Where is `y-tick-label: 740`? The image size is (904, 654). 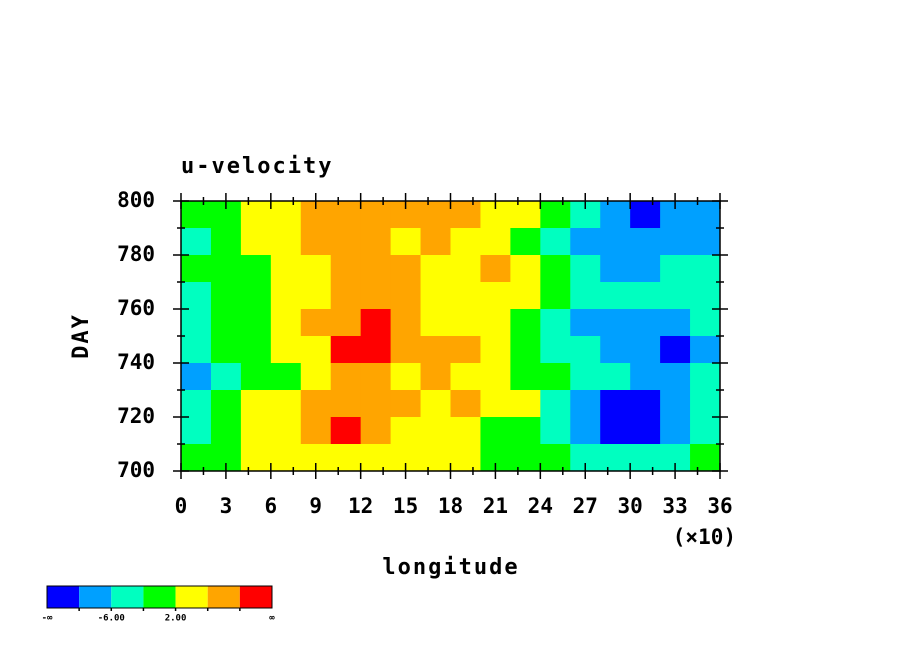
y-tick-label: 740 is located at coordinates (136, 362).